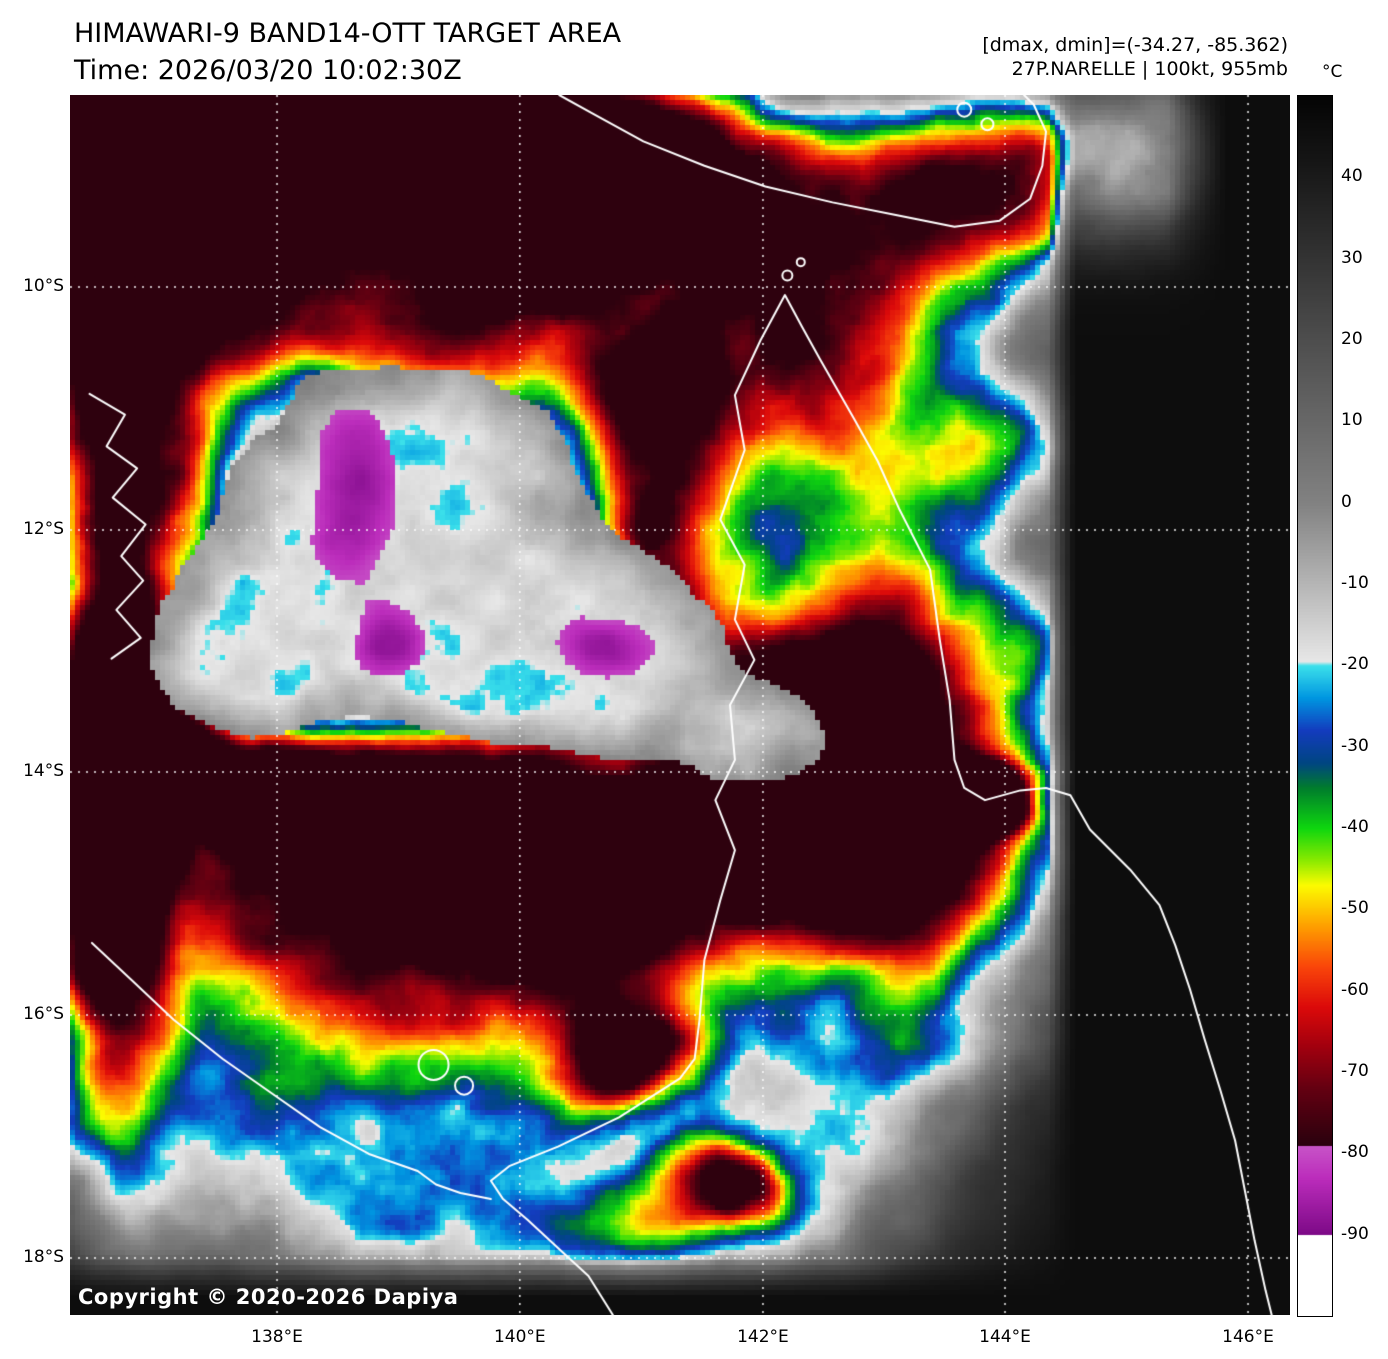 This screenshot has height=1359, width=1388. What do you see at coordinates (763, 1337) in the screenshot?
I see `lon-tick-label: 142°E` at bounding box center [763, 1337].